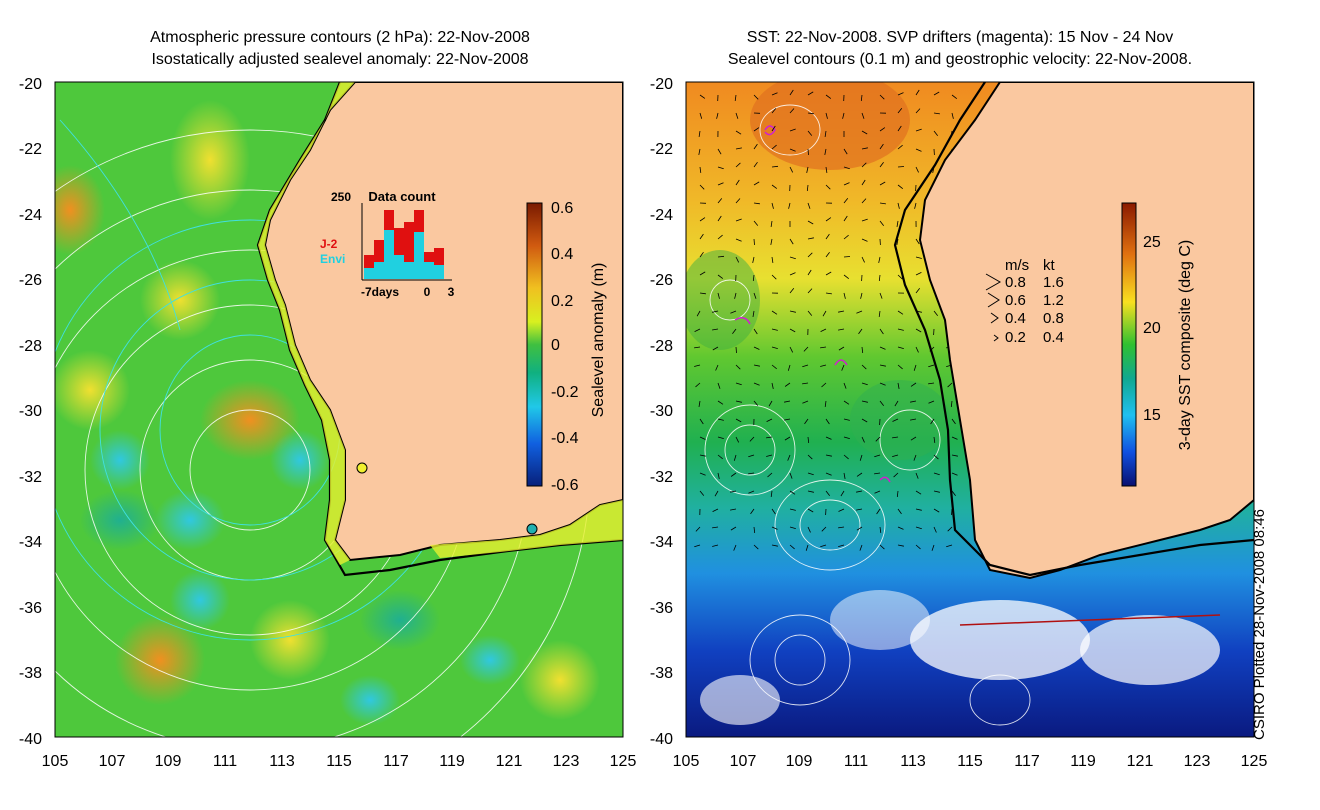 The image size is (1320, 810). Describe the element at coordinates (661, 84) in the screenshot. I see `y-tick-label: -20` at that location.